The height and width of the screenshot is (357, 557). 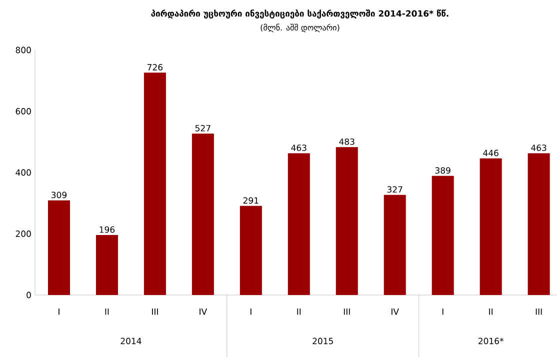 What do you see at coordinates (346, 141) in the screenshot?
I see `data-label: 483` at bounding box center [346, 141].